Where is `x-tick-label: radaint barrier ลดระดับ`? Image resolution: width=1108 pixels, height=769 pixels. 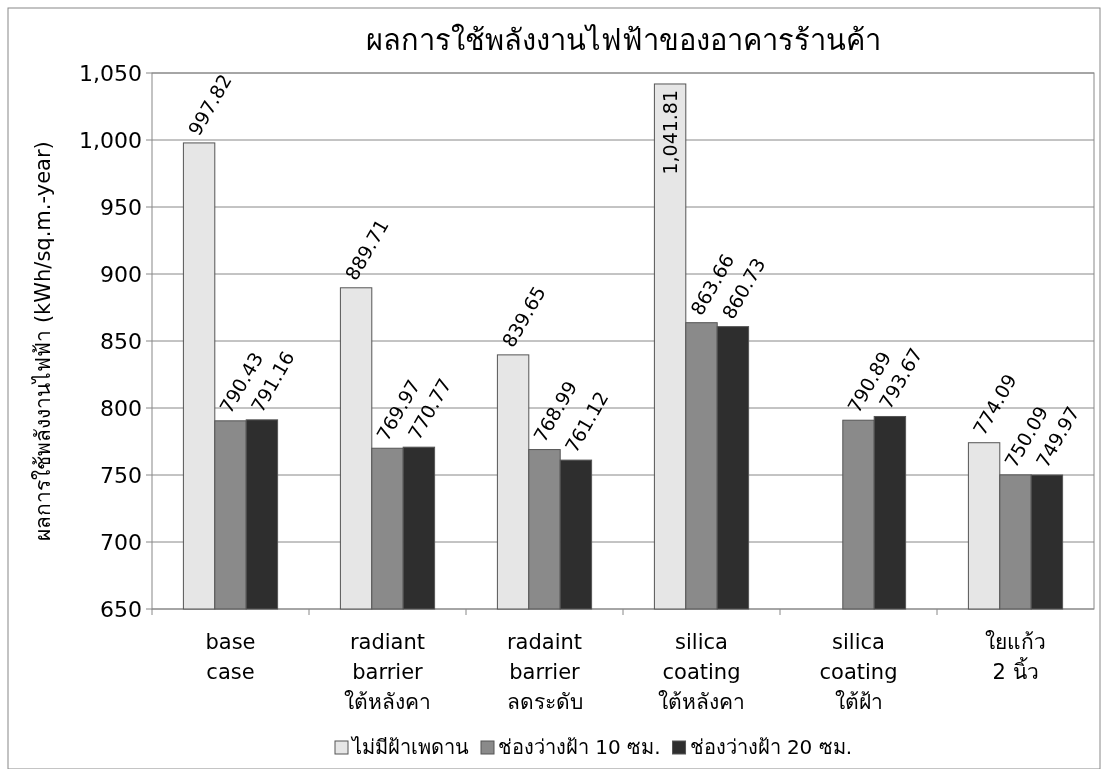
x-tick-label: radaint barrier ลดระดับ is located at coordinates (544, 672).